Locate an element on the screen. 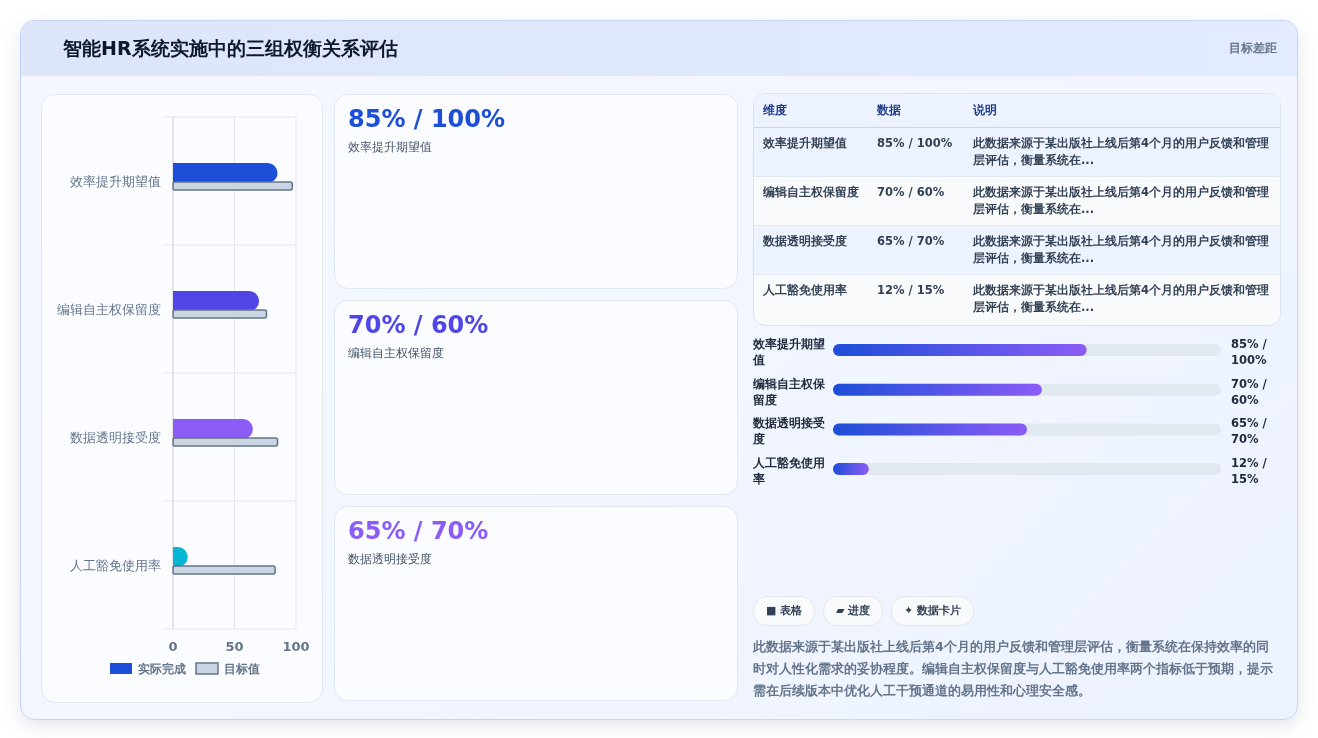 The image size is (1318, 738). text: 目标差距 is located at coordinates (1253, 48).